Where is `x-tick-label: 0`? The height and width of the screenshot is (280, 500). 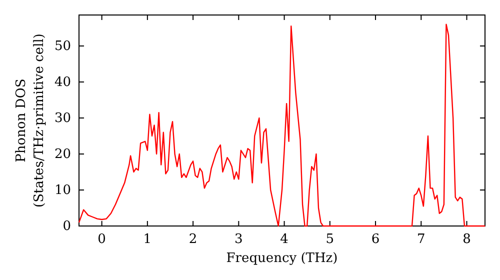
x-tick-label: 0 is located at coordinates (102, 240).